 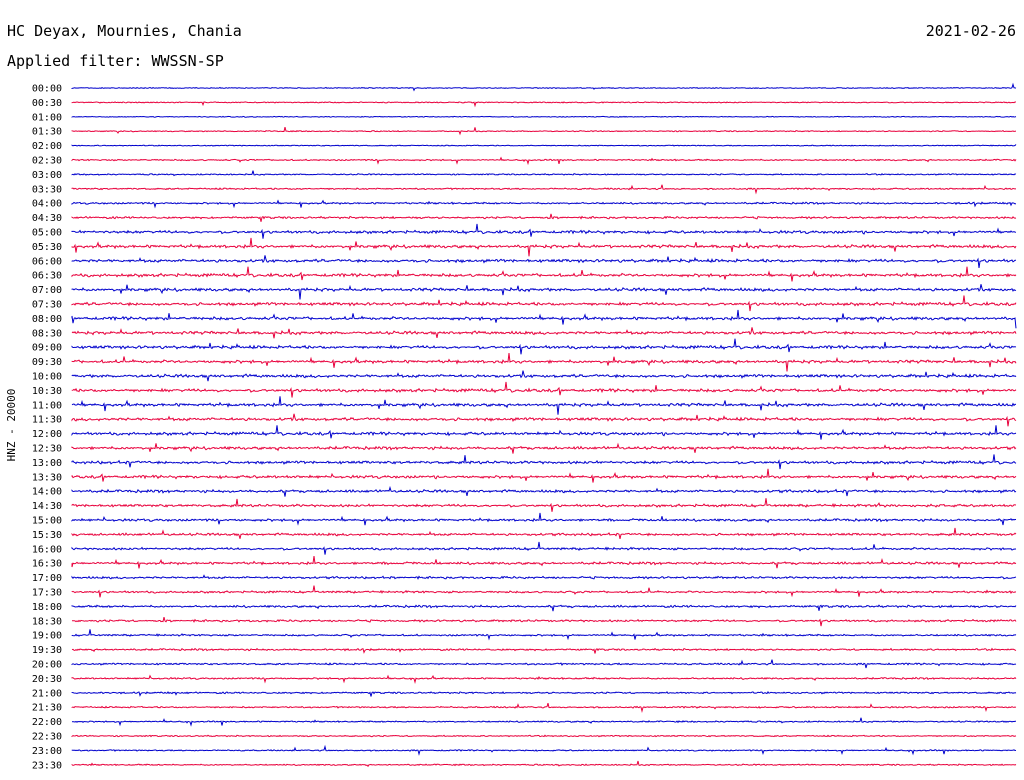 I want to click on tick-label: 18:30, so click(x=47, y=621).